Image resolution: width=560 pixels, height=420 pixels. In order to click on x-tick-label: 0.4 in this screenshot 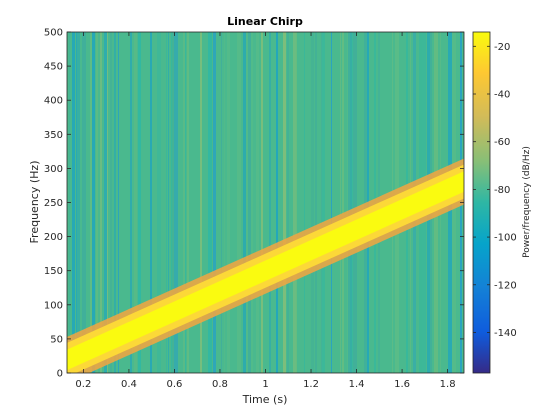, I will do `click(129, 384)`.